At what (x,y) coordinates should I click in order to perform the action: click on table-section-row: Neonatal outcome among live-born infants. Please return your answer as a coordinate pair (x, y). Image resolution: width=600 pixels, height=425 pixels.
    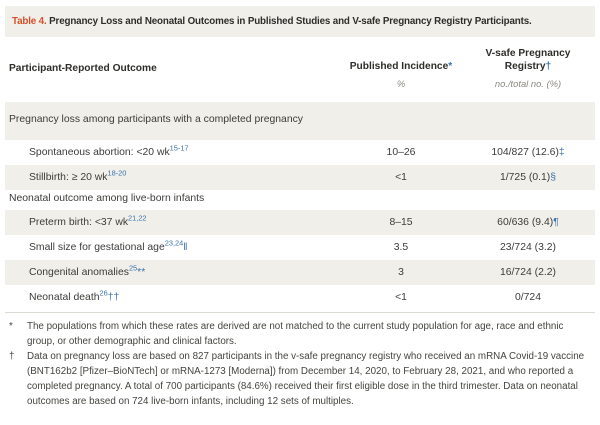
    Looking at the image, I should click on (300, 200).